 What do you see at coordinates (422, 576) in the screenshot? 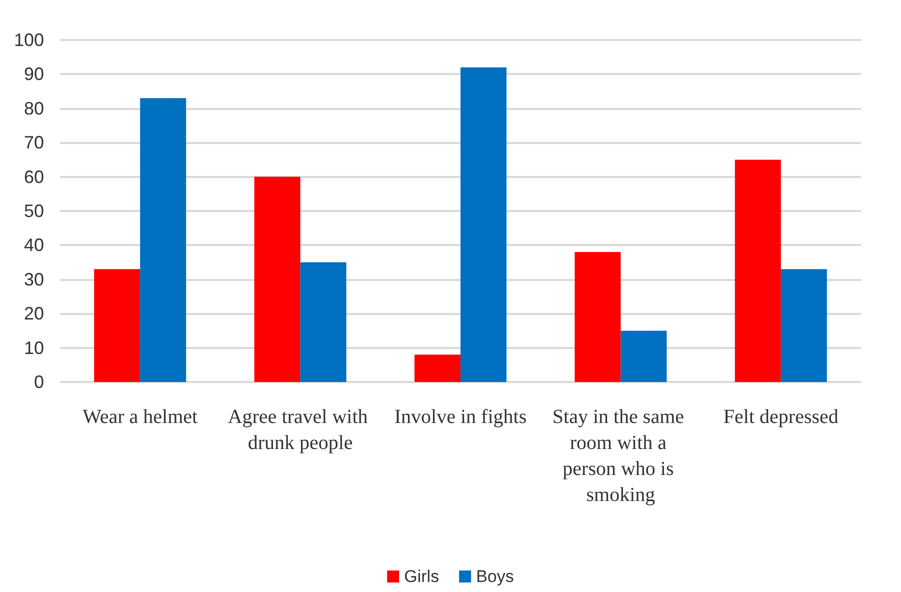
I see `legend-label: Girls` at bounding box center [422, 576].